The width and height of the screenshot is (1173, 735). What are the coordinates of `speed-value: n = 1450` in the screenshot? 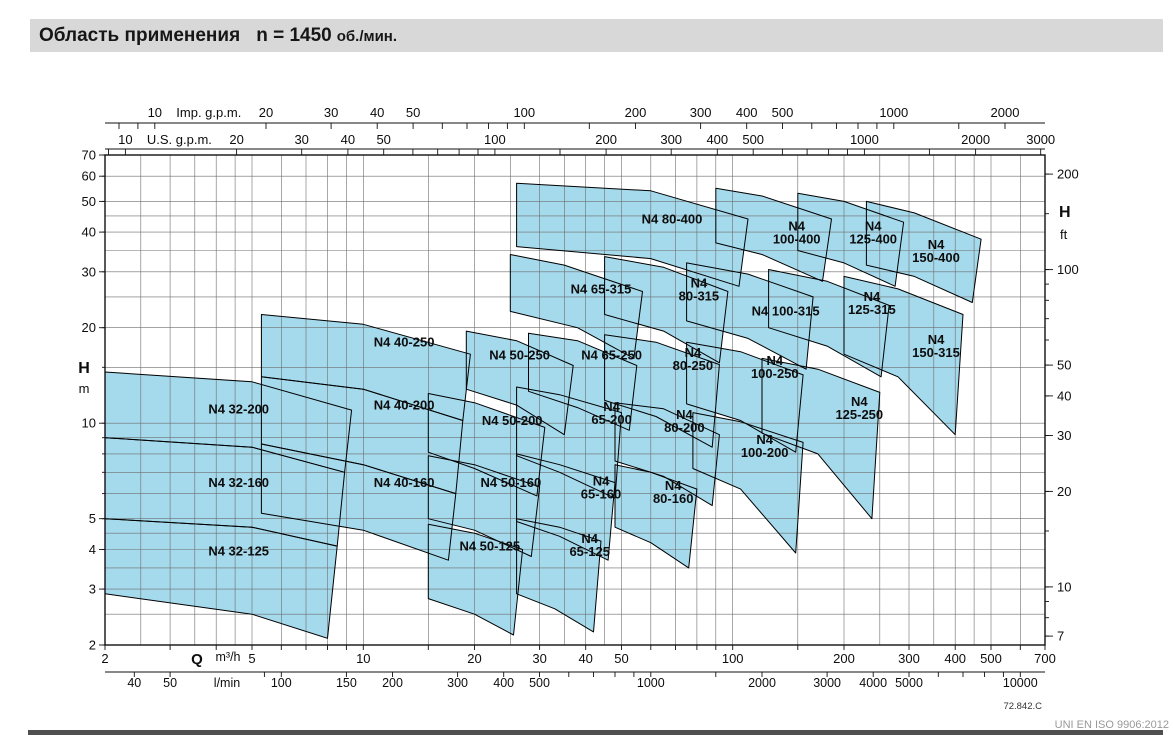 It's located at (294, 35).